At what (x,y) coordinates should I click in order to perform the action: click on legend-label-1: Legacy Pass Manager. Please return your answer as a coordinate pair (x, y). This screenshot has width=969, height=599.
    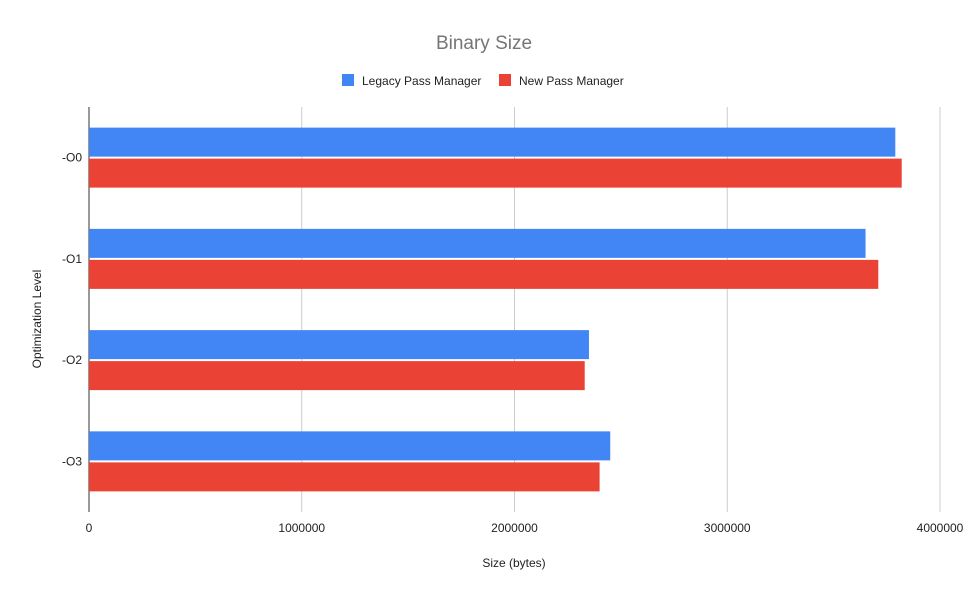
    Looking at the image, I should click on (421, 81).